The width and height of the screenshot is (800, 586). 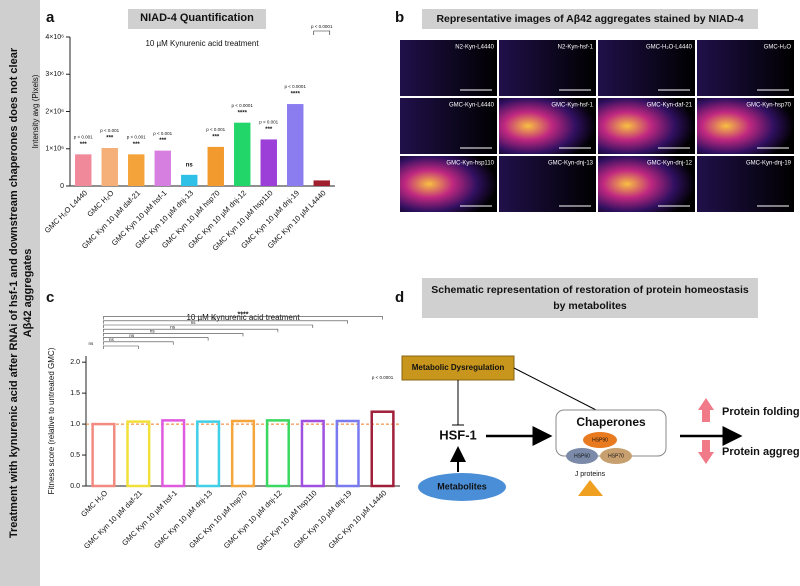 What do you see at coordinates (458, 434) in the screenshot?
I see `node-label: HSF-1` at bounding box center [458, 434].